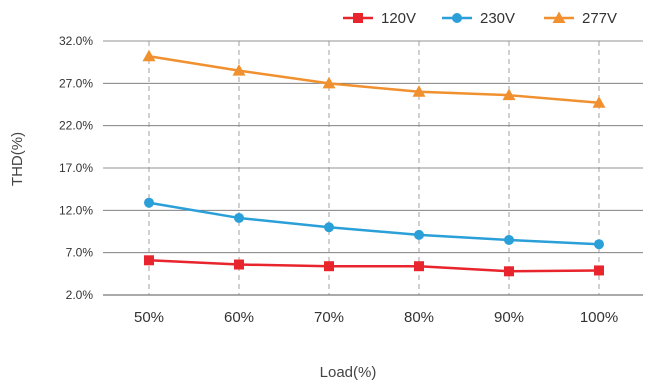 This screenshot has height=392, width=649. I want to click on x-tick-label: 60%, so click(239, 317).